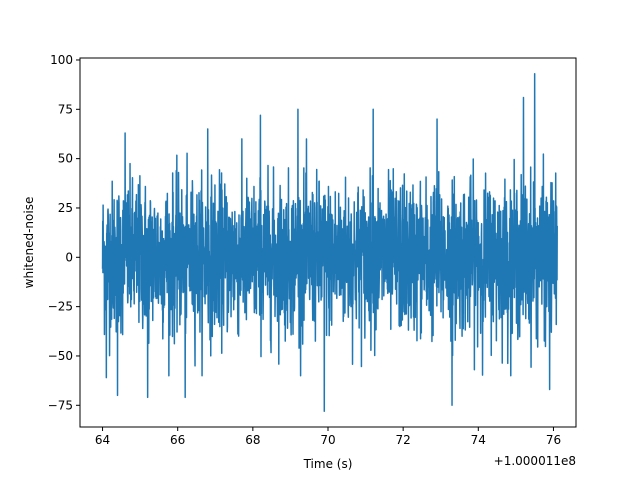 This screenshot has height=480, width=640. I want to click on y-tick-label: −25, so click(60, 307).